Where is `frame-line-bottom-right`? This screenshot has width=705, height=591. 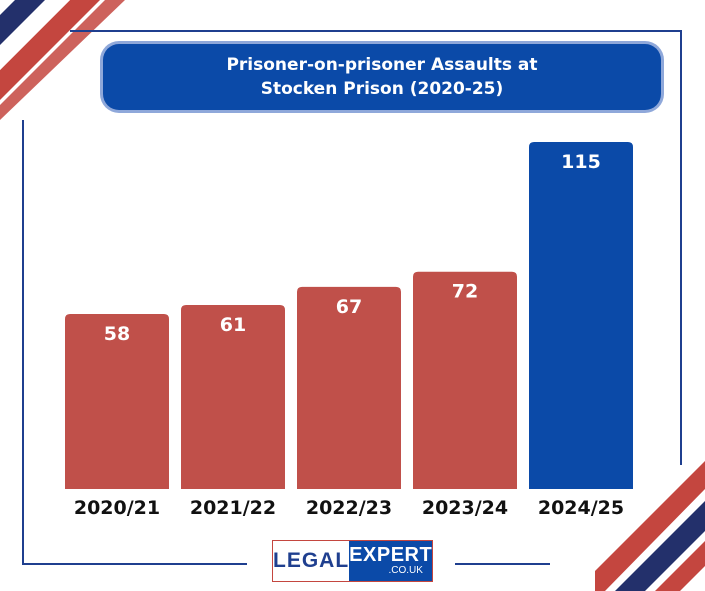 frame-line-bottom-right is located at coordinates (502, 564).